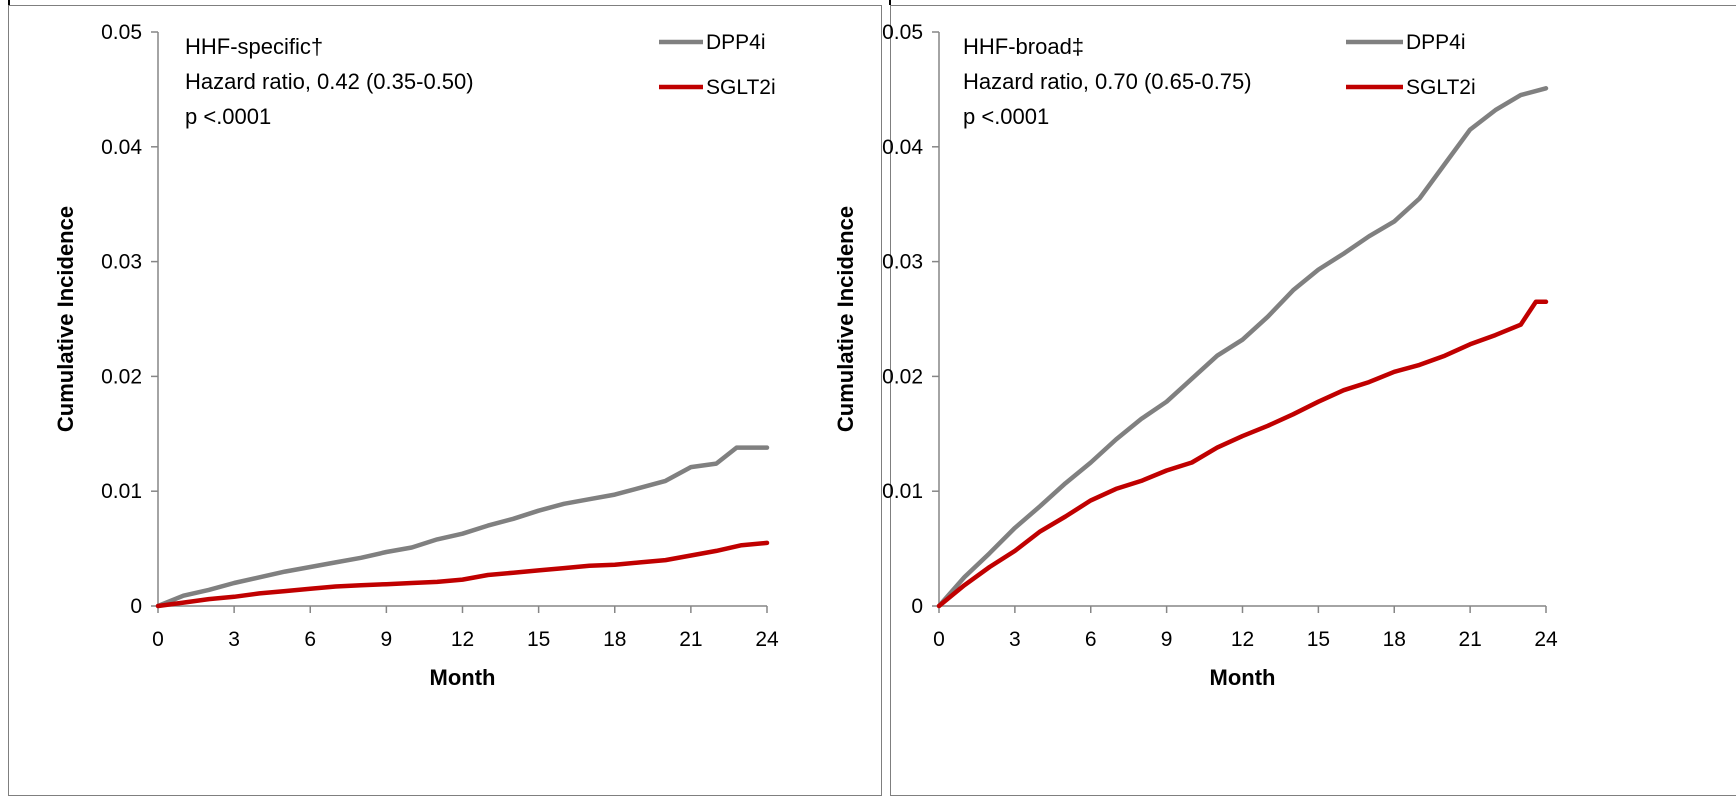  What do you see at coordinates (890, 2) in the screenshot?
I see `frame-mark-middle` at bounding box center [890, 2].